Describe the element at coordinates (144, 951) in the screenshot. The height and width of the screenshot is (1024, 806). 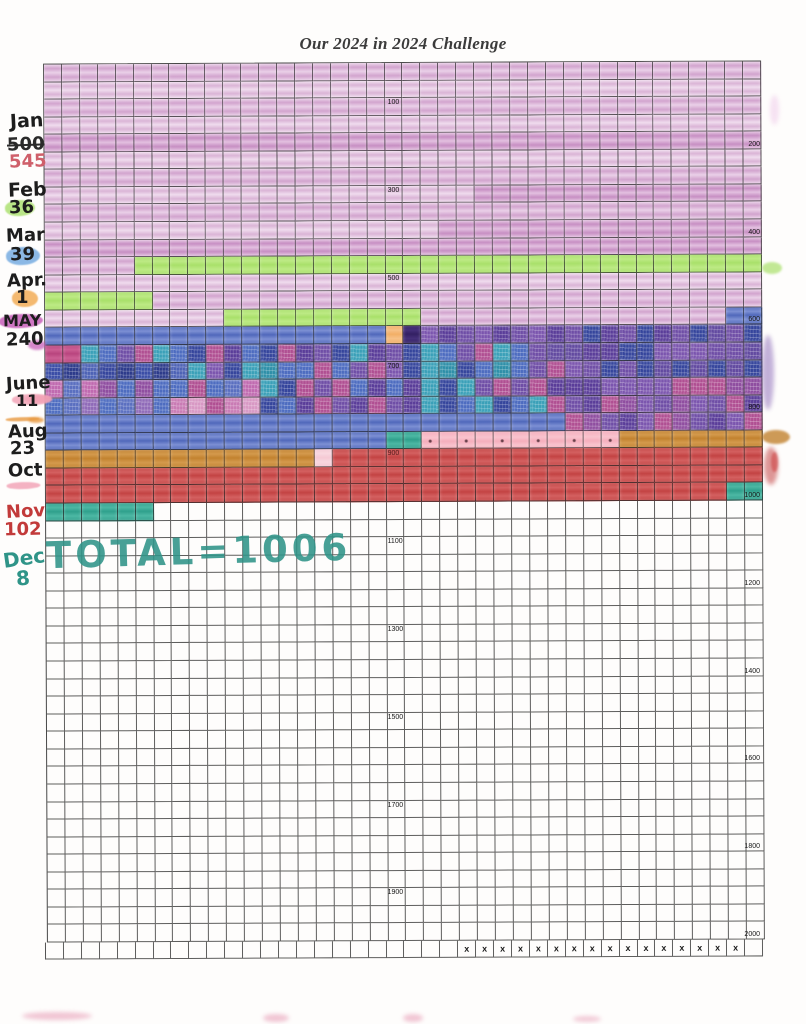
I see `extra-cell` at that location.